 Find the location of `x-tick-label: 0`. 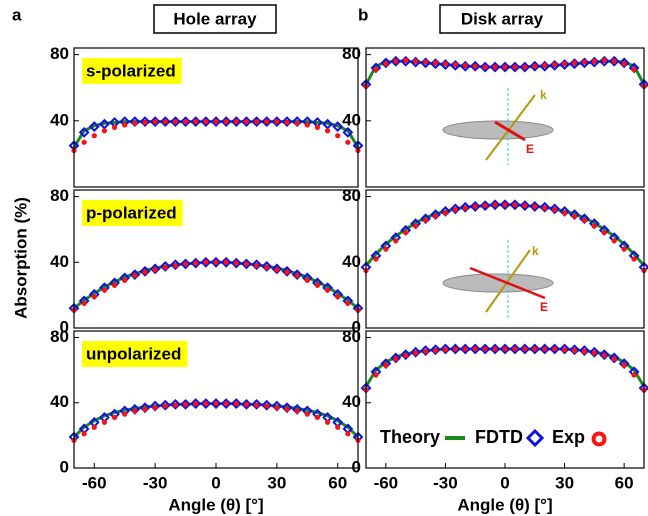

x-tick-label: 0 is located at coordinates (504, 482).